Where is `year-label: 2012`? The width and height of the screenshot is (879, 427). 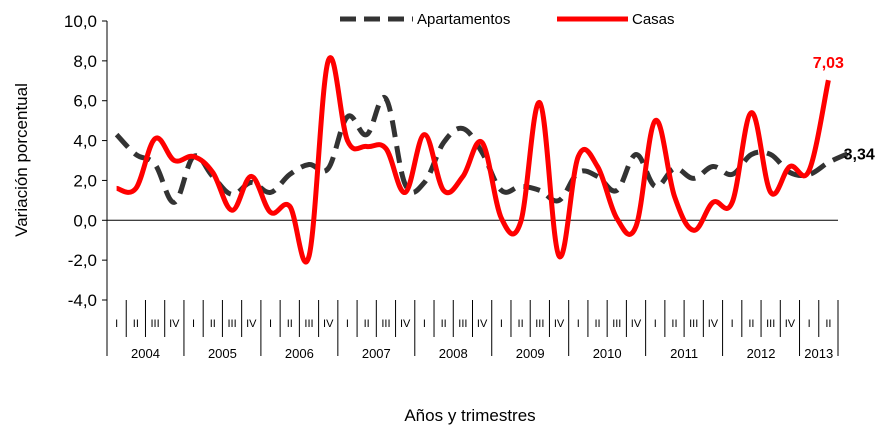
year-label: 2012 is located at coordinates (761, 353).